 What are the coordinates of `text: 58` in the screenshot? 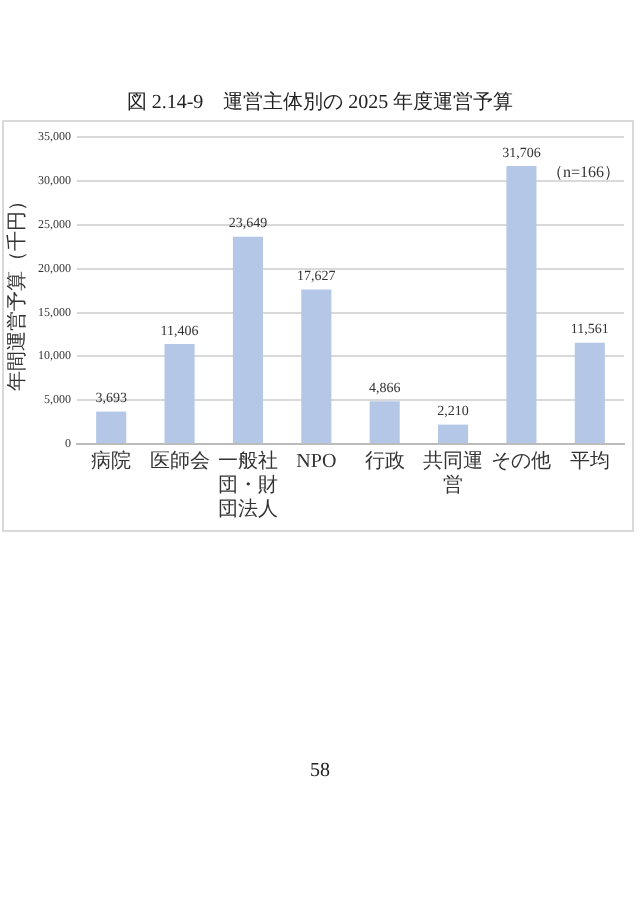 It's located at (320, 771).